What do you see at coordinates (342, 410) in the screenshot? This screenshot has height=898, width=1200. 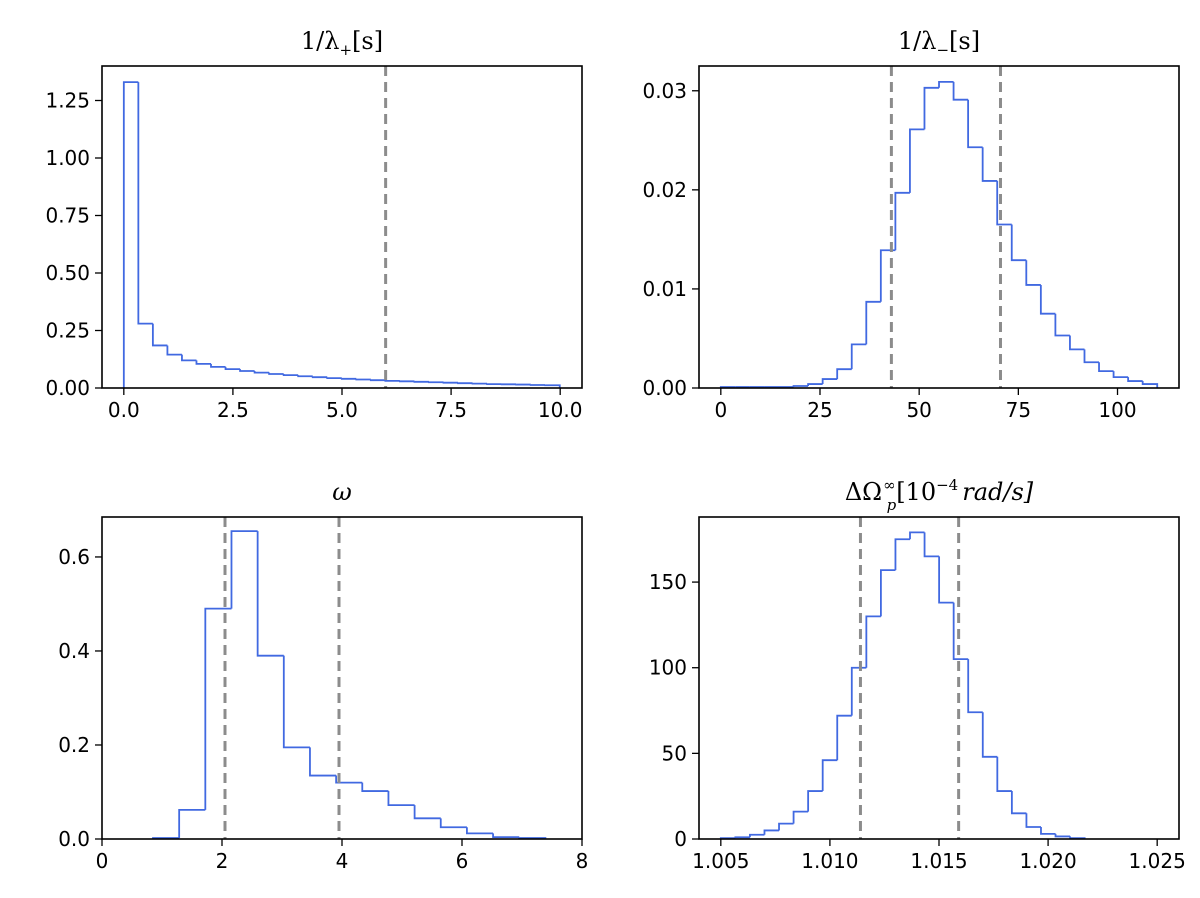 I see `x-tick-label: 5.0` at bounding box center [342, 410].